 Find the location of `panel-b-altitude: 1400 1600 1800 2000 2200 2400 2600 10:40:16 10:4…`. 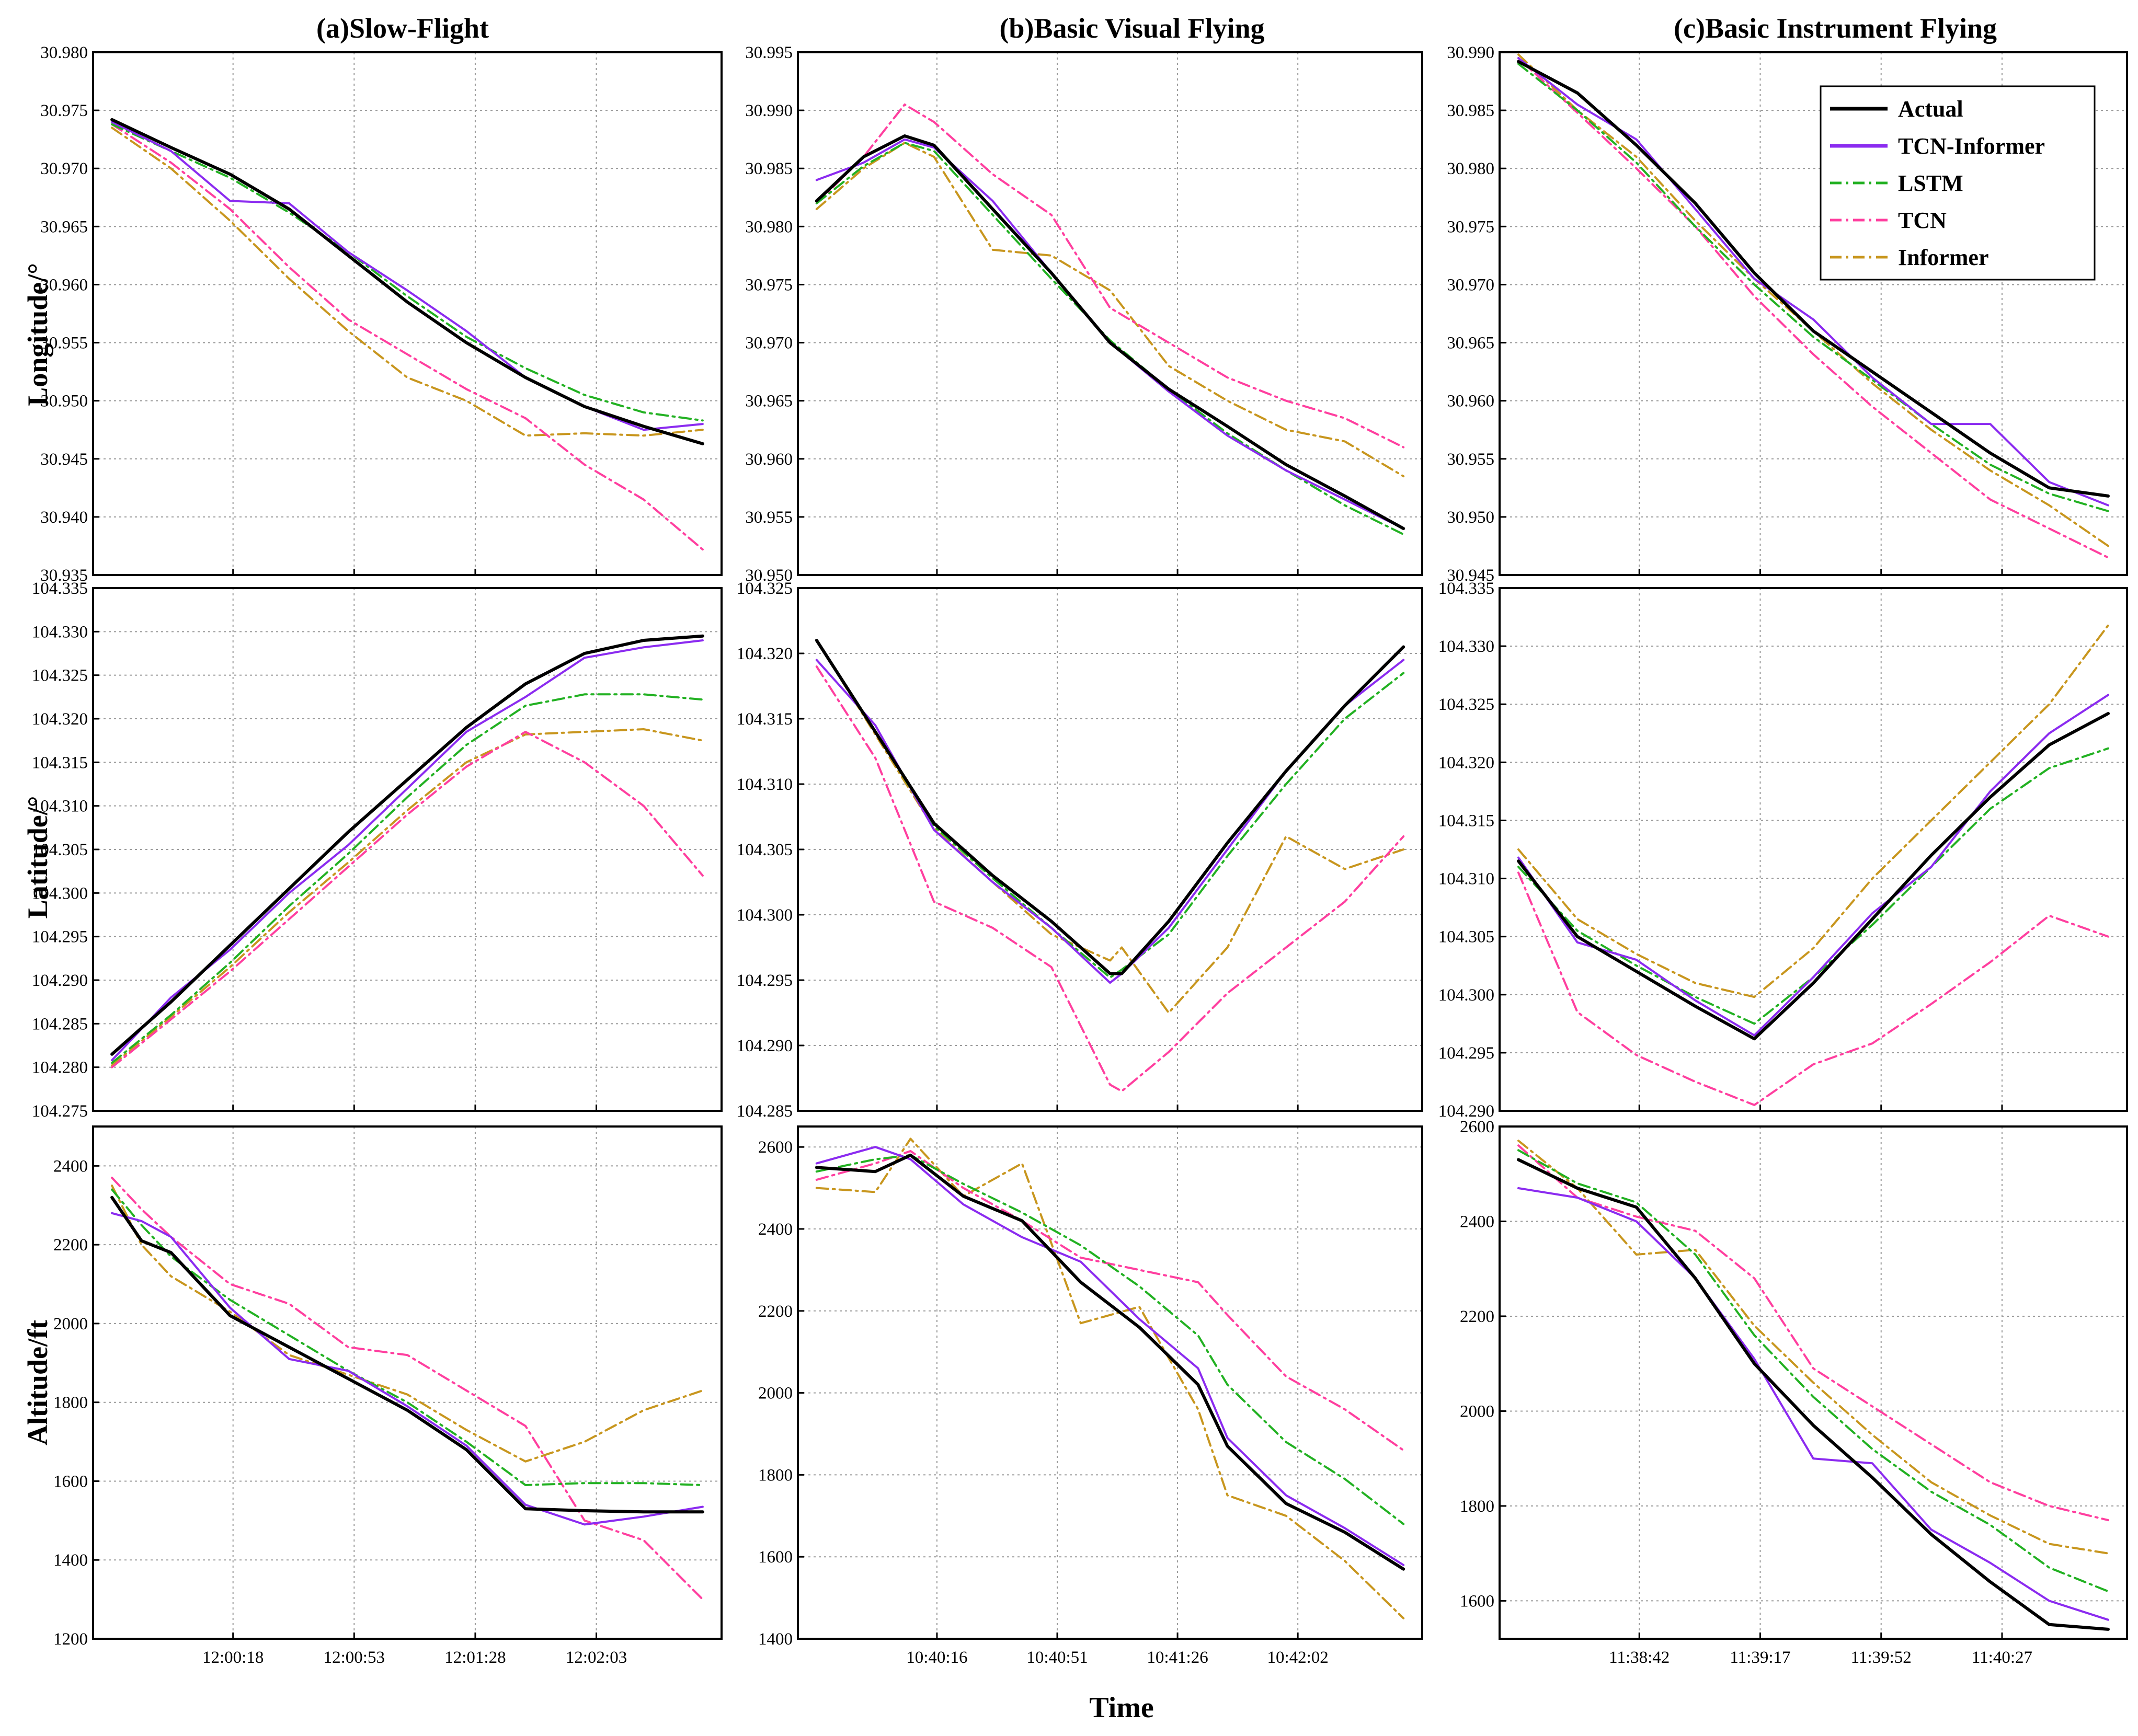

panel-b-altitude: 1400 1600 1800 2000 2200 2400 2600 10:40:16 10:4… is located at coordinates (1090, 1396).